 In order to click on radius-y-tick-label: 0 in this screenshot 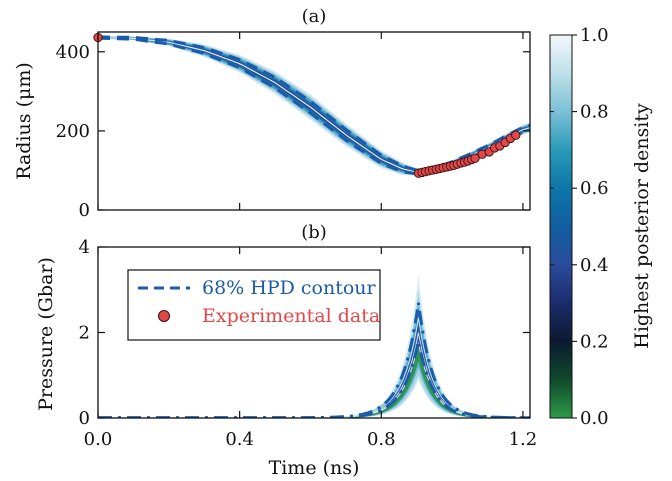, I will do `click(84, 210)`.